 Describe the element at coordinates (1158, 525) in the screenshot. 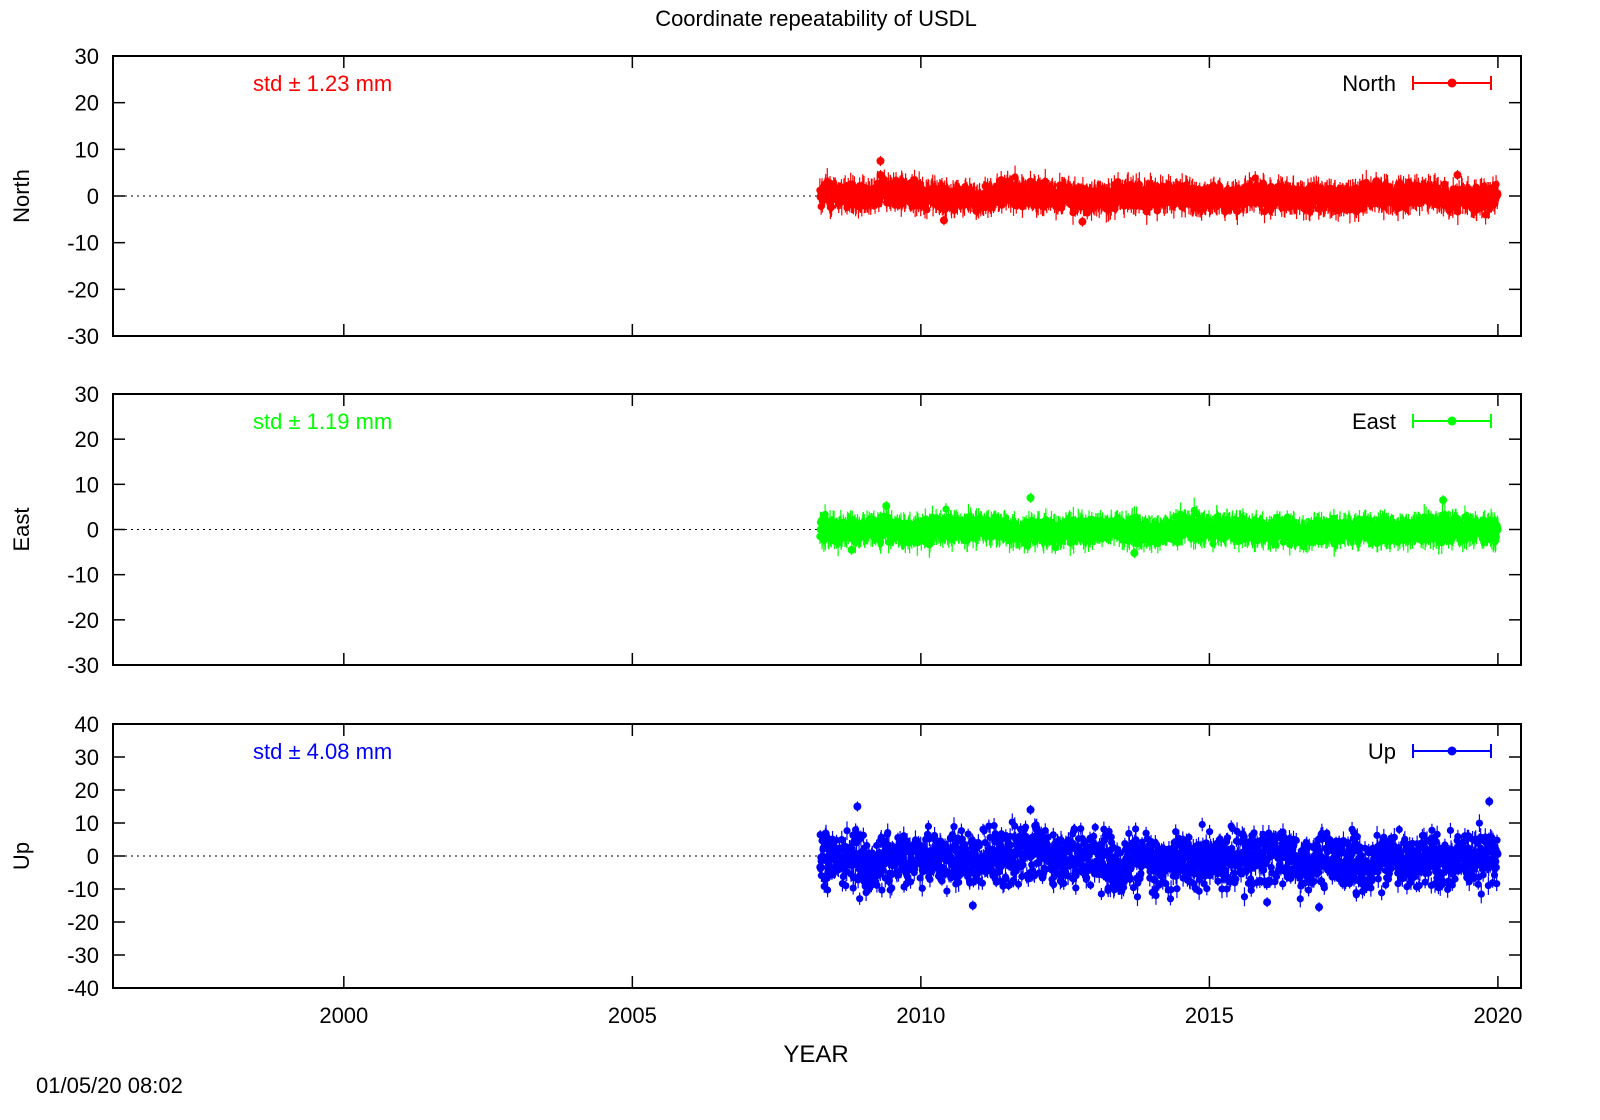

I see `data-series-east` at that location.